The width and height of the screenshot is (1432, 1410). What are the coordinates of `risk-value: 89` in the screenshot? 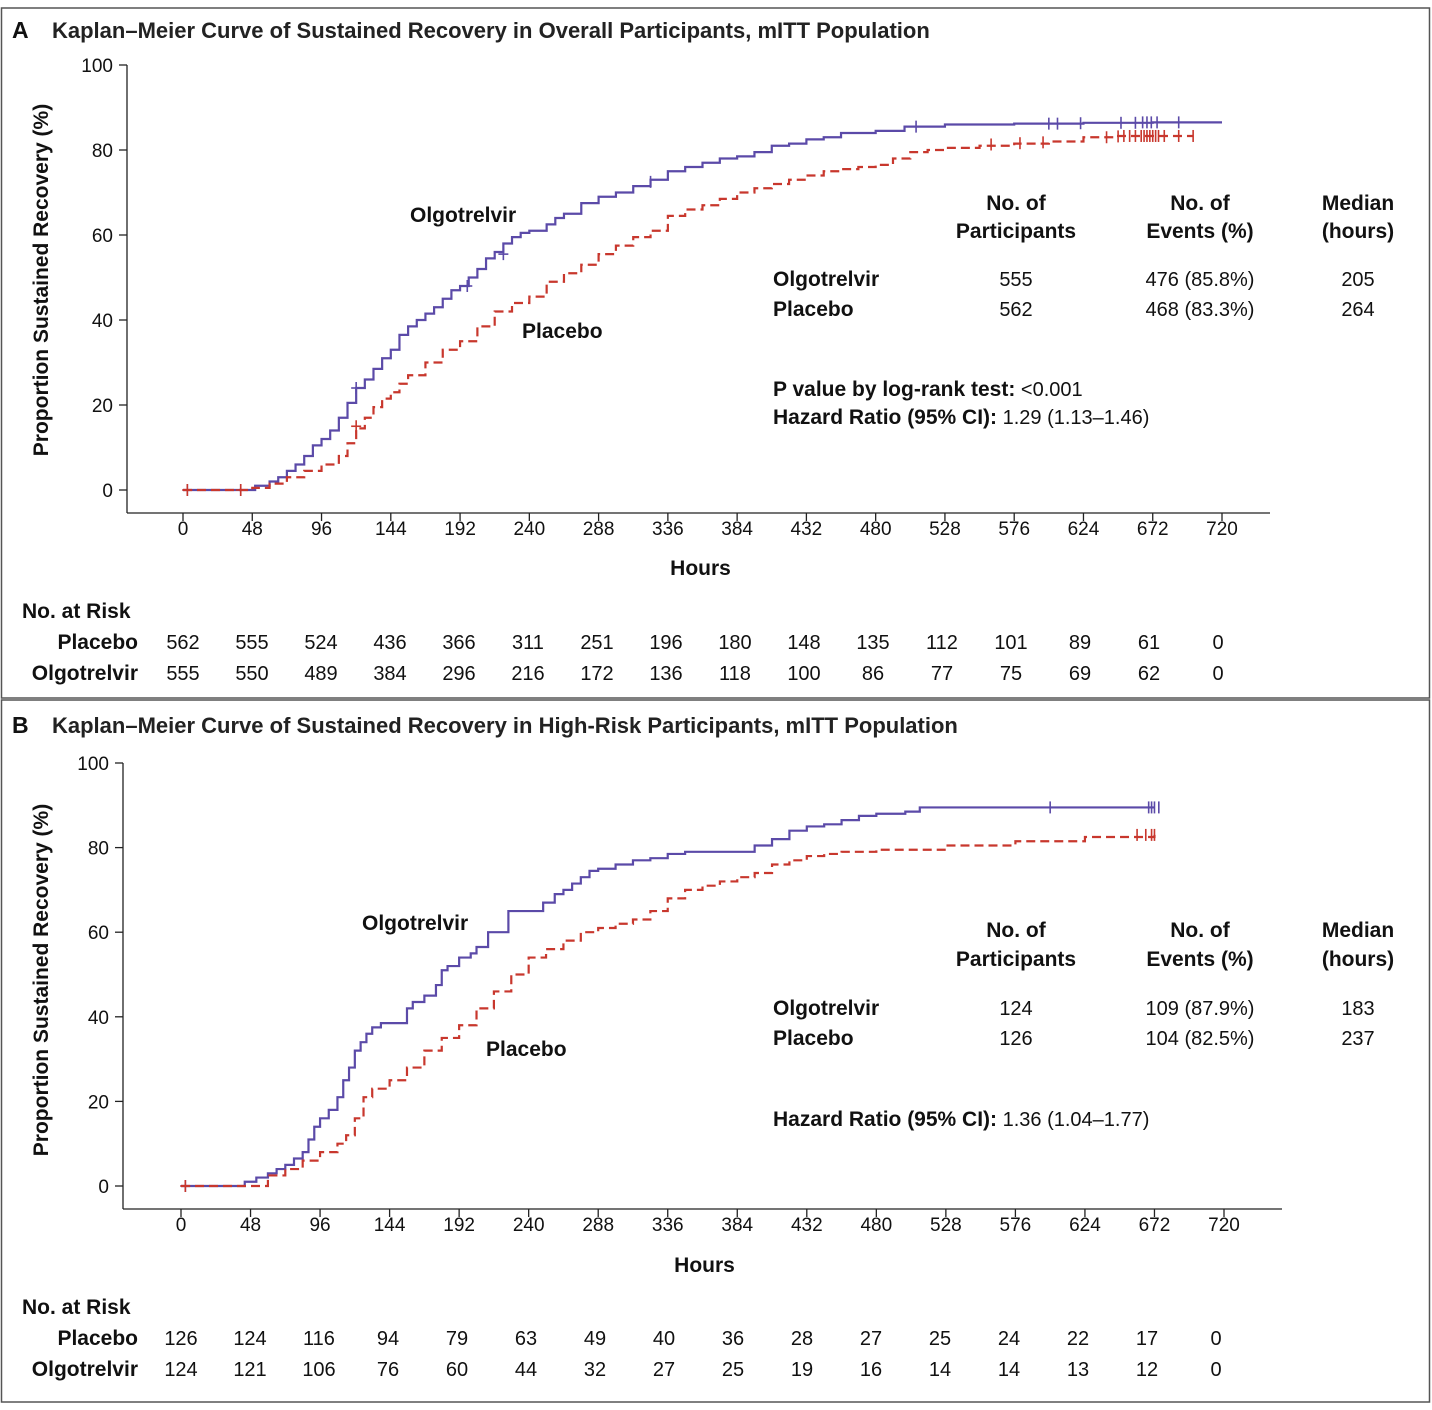 It's located at (1080, 643).